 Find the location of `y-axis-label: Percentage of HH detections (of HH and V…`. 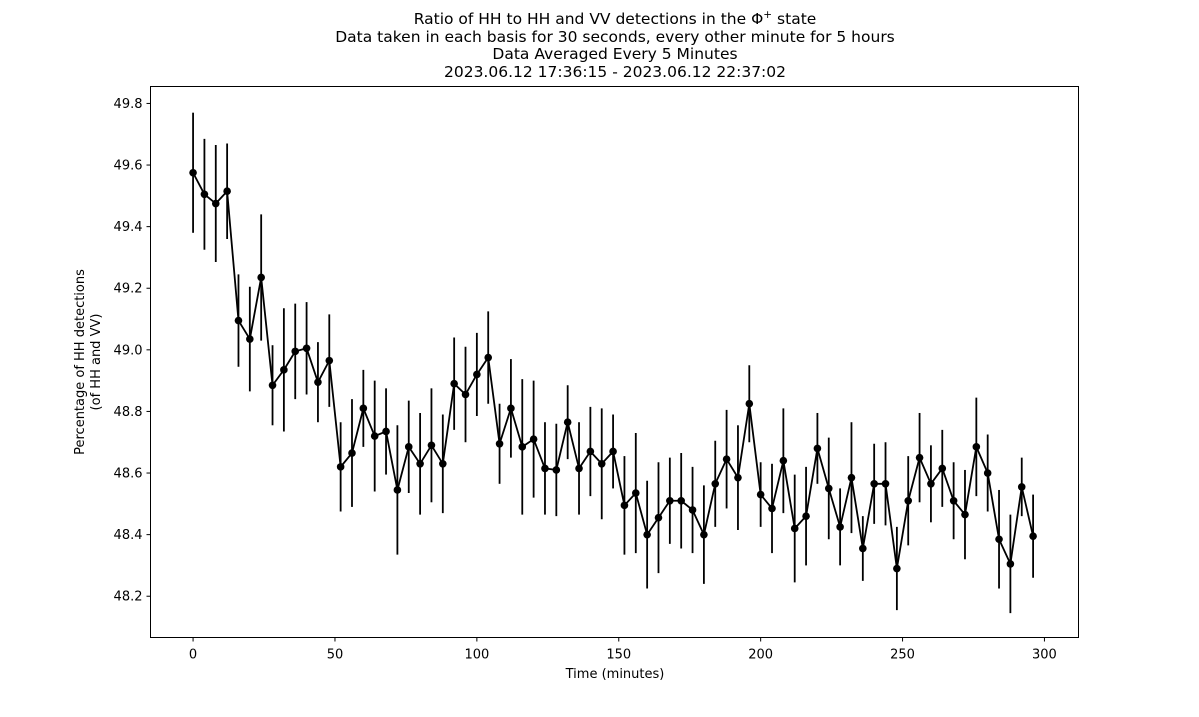

y-axis-label: Percentage of HH detections (of HH and V… is located at coordinates (88, 362).